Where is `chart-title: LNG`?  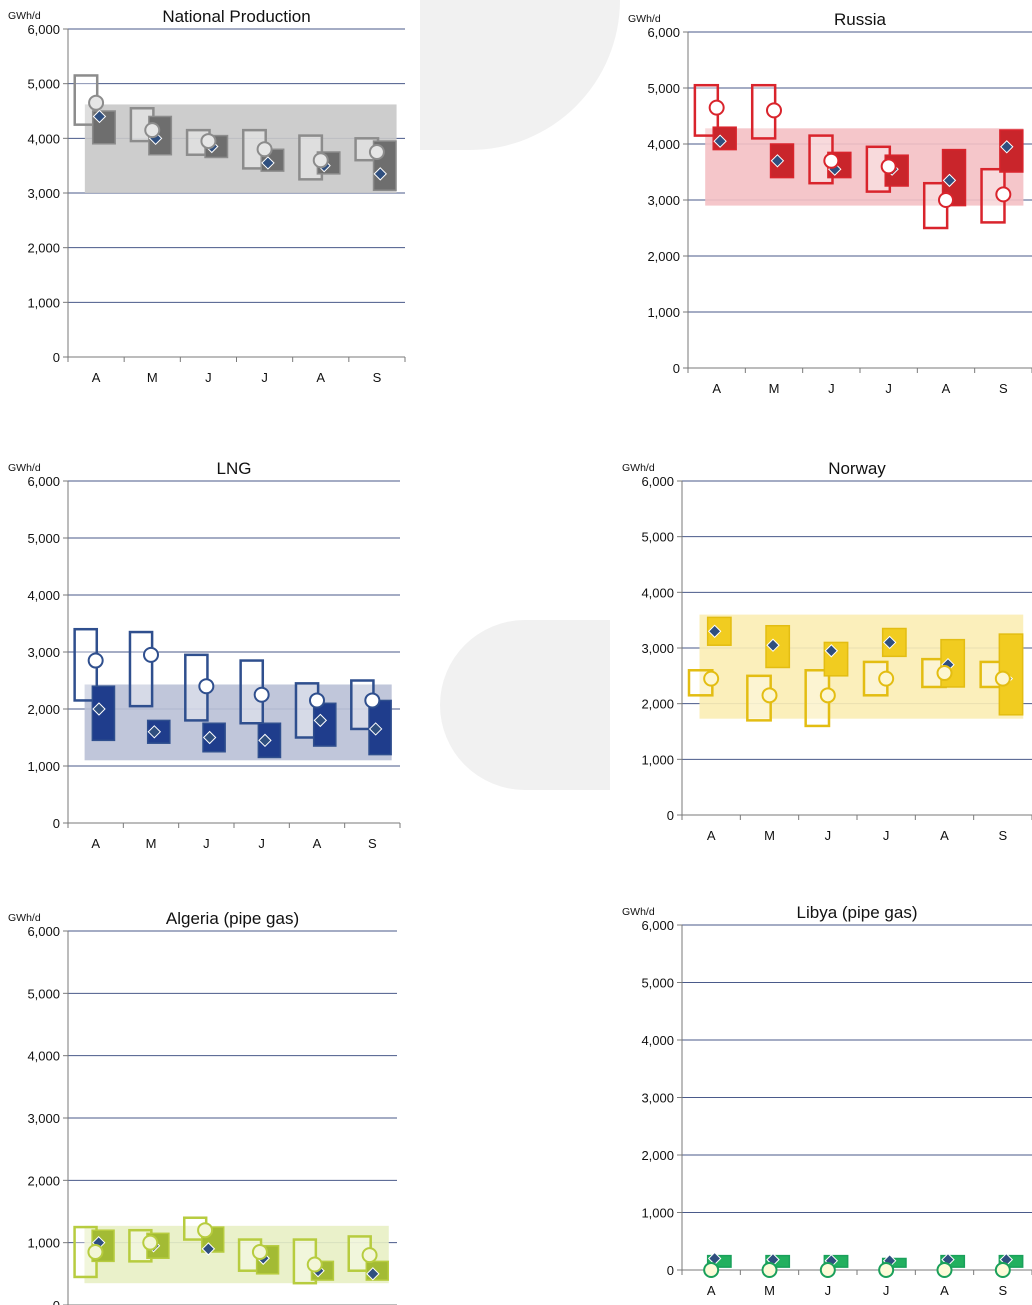 chart-title: LNG is located at coordinates (234, 468).